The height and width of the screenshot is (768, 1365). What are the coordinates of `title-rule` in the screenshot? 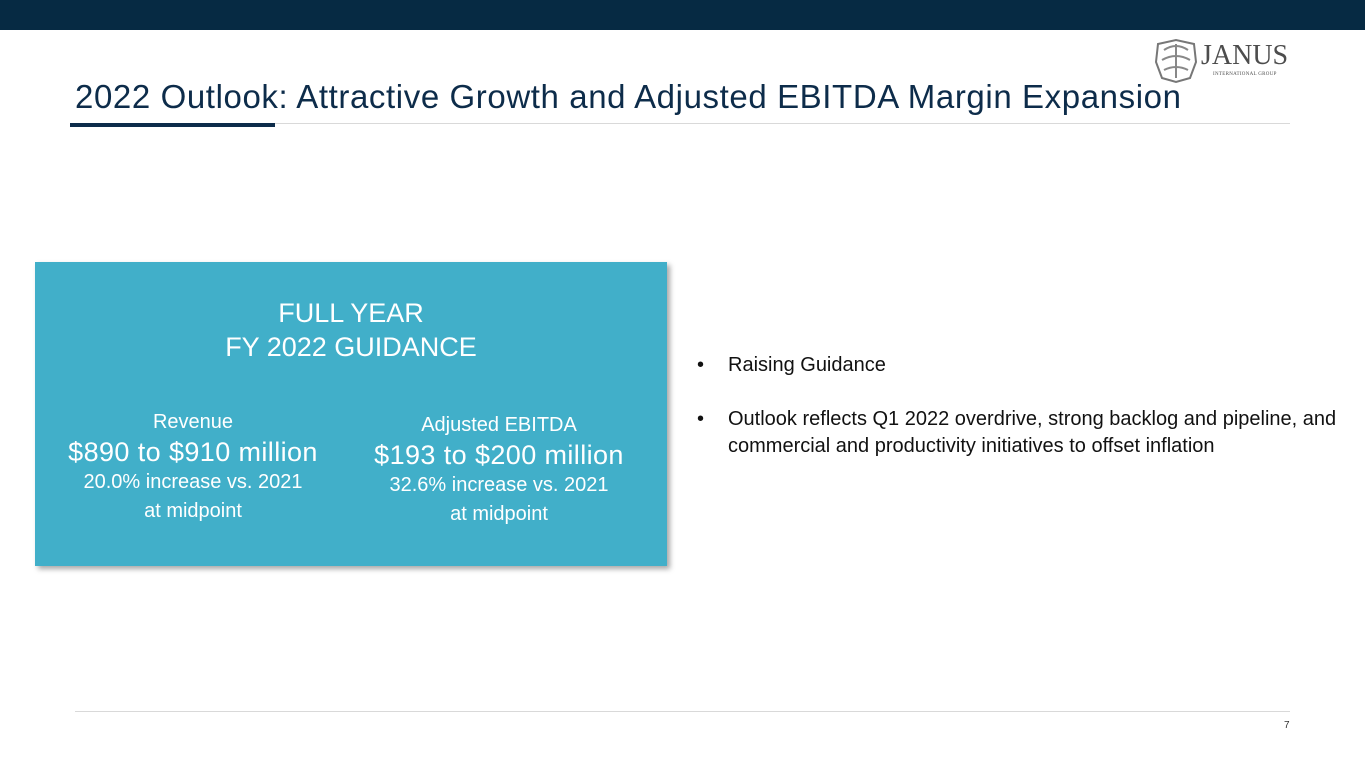 It's located at (782, 123).